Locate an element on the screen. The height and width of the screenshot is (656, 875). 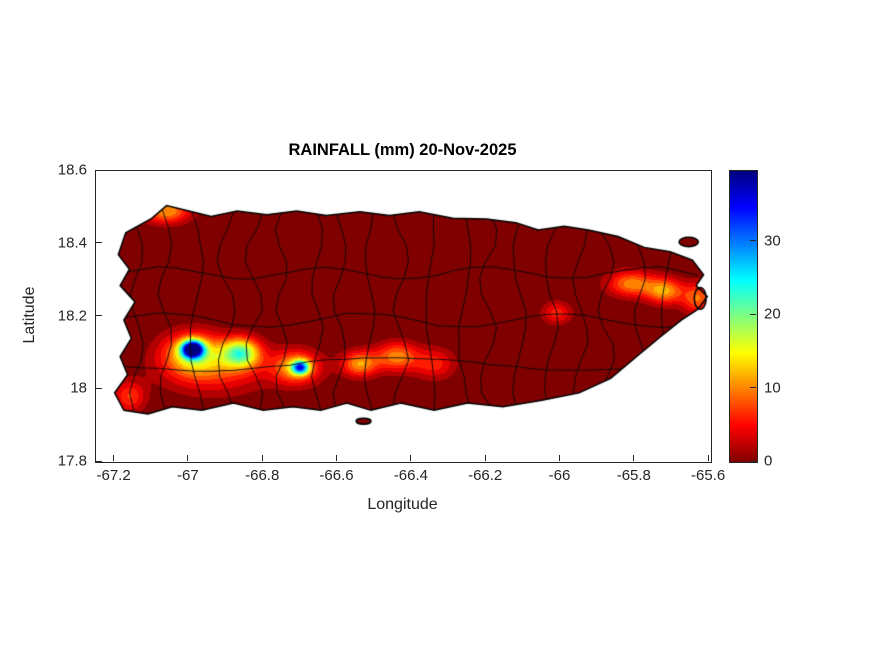
y-tick-label: 18.4 is located at coordinates (72, 243).